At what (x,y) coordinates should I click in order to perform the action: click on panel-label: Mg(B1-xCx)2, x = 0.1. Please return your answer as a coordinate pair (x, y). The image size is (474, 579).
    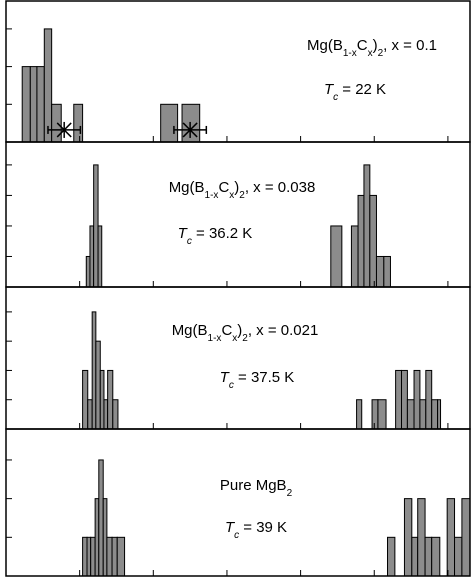
    Looking at the image, I should click on (372, 48).